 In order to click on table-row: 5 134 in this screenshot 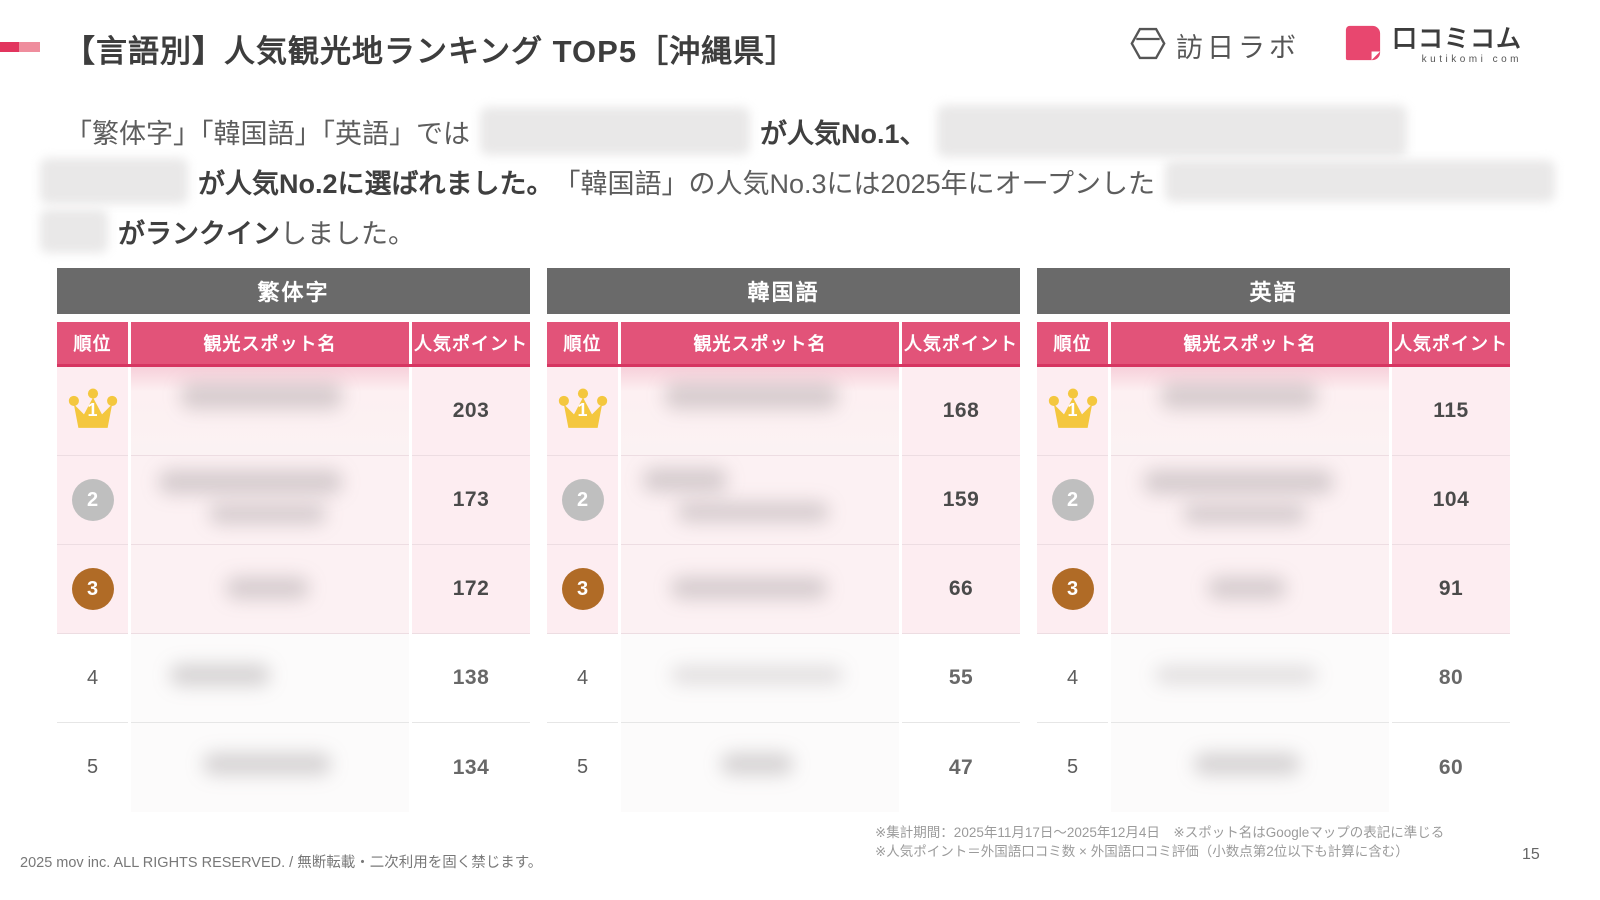, I will do `click(293, 767)`.